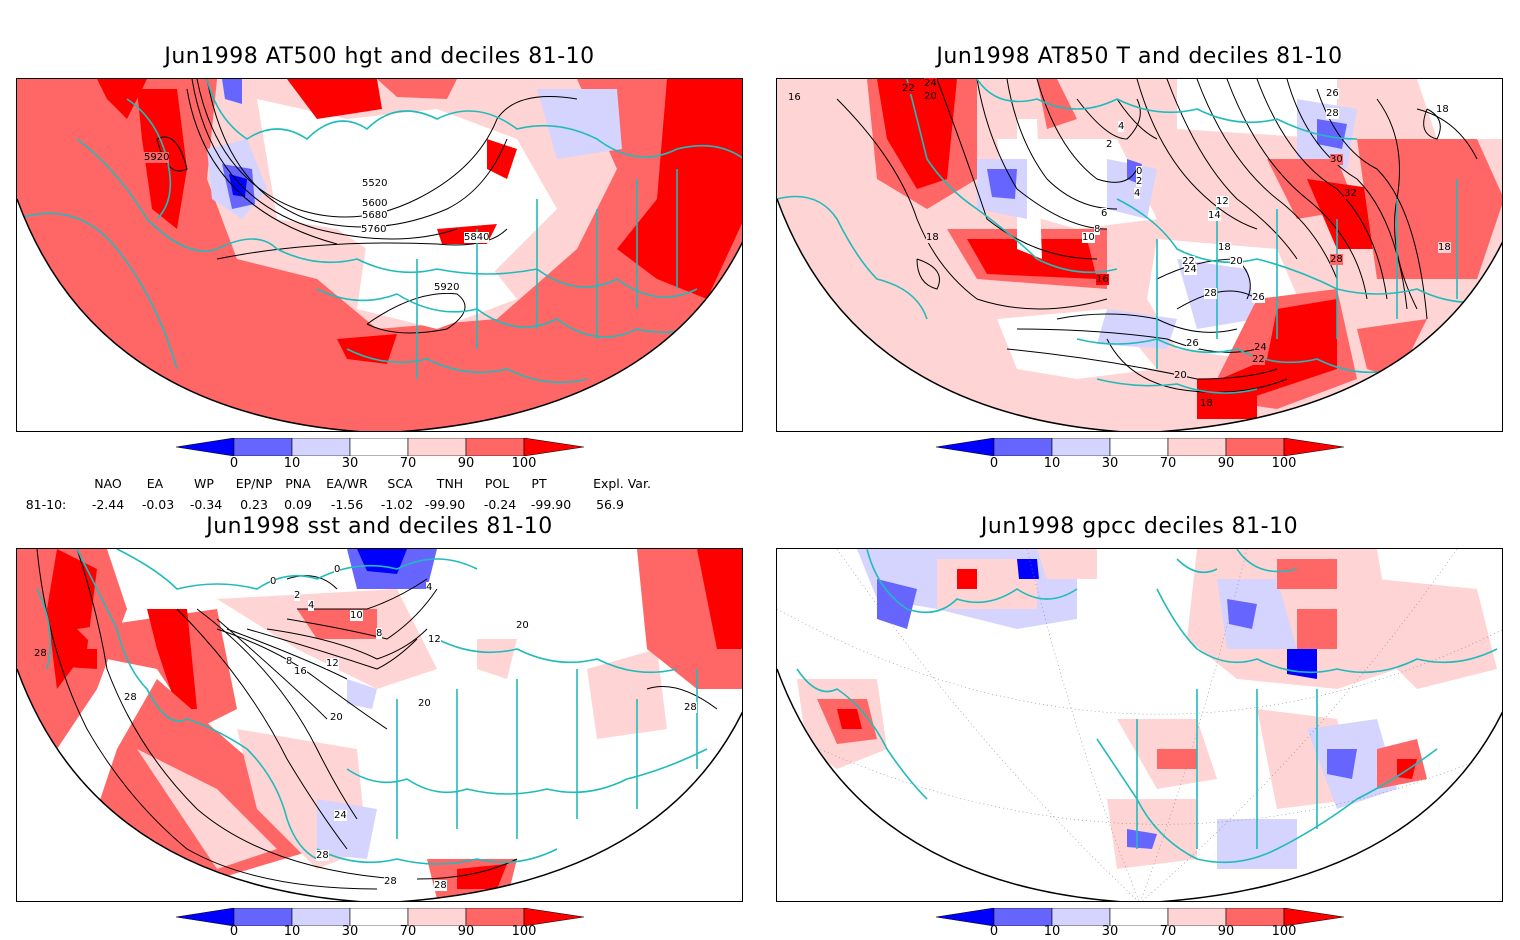  What do you see at coordinates (497, 483) in the screenshot?
I see `tc-header: POL` at bounding box center [497, 483].